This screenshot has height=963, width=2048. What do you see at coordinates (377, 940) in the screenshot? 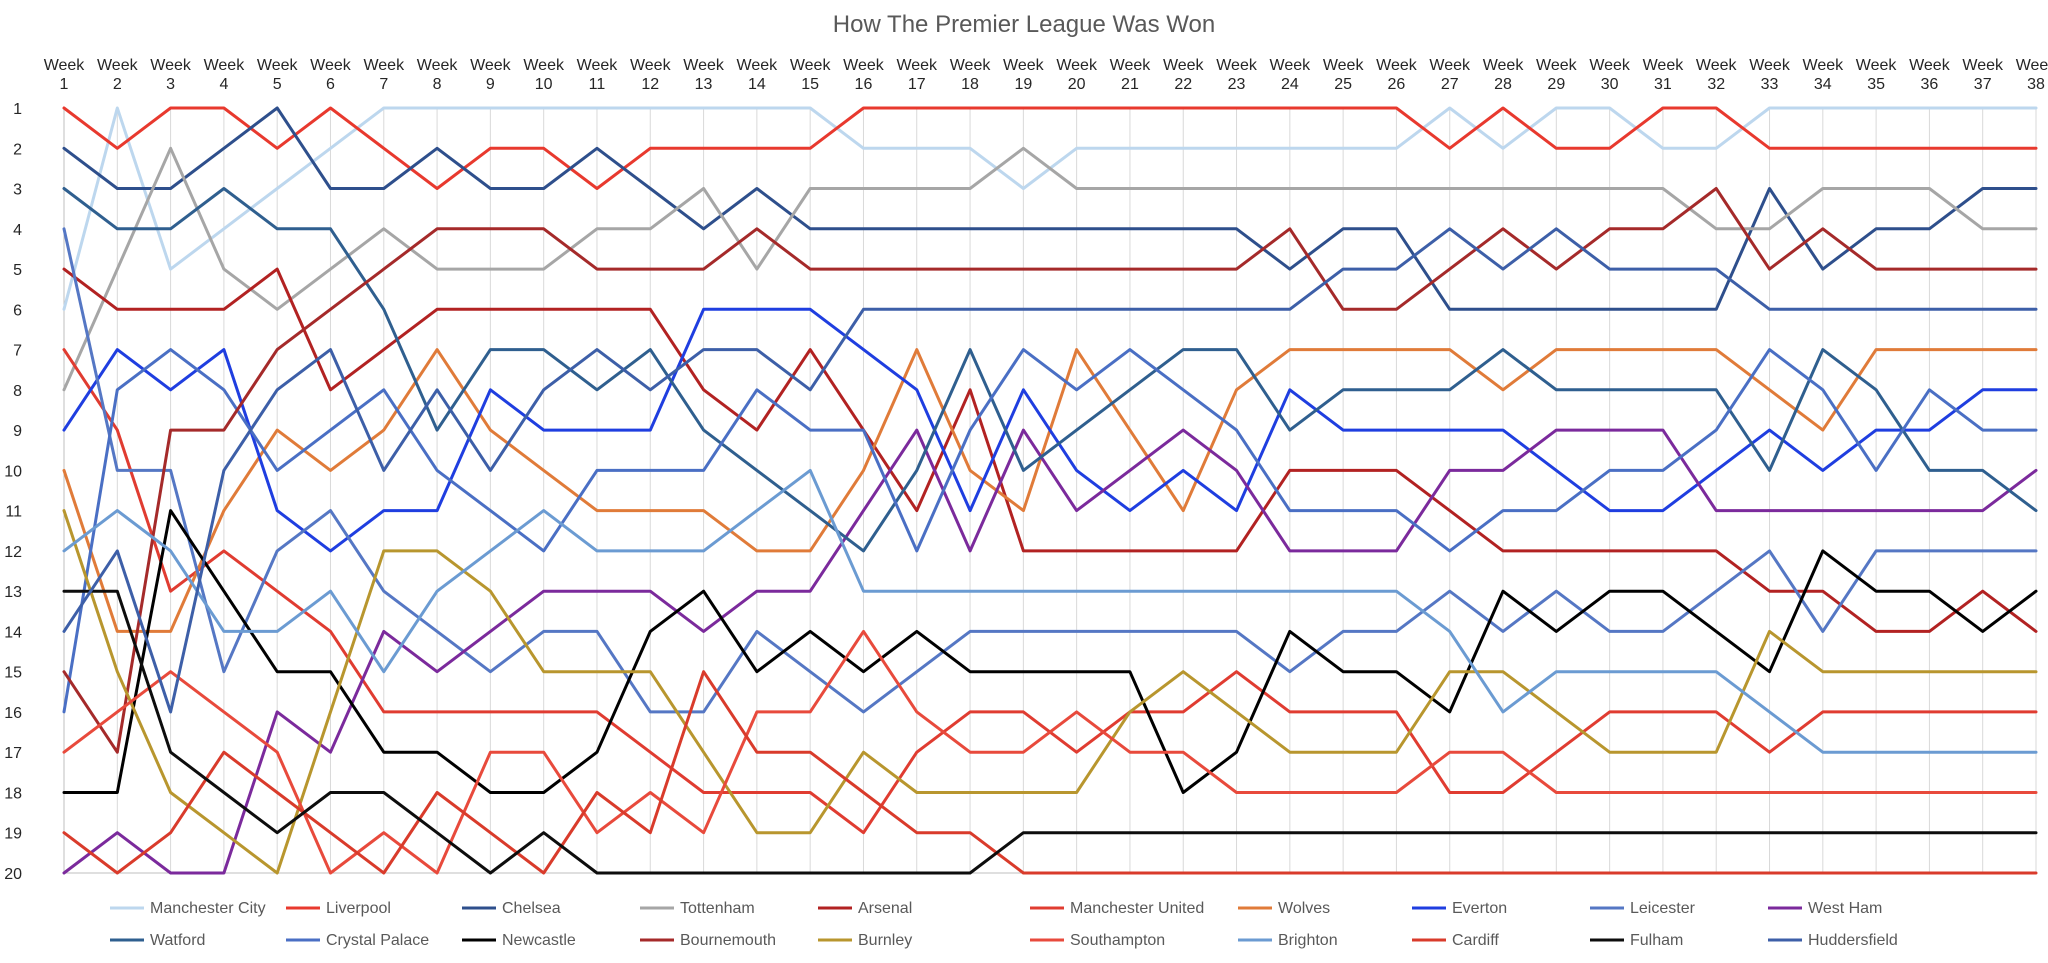
I see `legend-label: Crystal Palace` at bounding box center [377, 940].